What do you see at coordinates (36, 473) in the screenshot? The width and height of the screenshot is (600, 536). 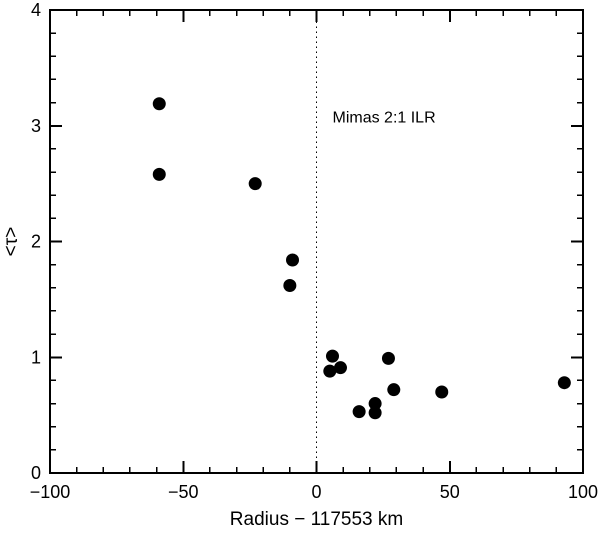 I see `y-tick-label: 0` at bounding box center [36, 473].